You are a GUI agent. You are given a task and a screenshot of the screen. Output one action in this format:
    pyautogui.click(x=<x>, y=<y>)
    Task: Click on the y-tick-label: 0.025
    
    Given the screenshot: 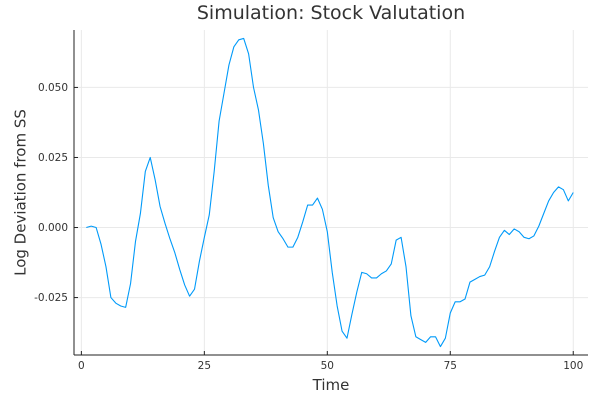 What is the action you would take?
    pyautogui.click(x=53, y=158)
    